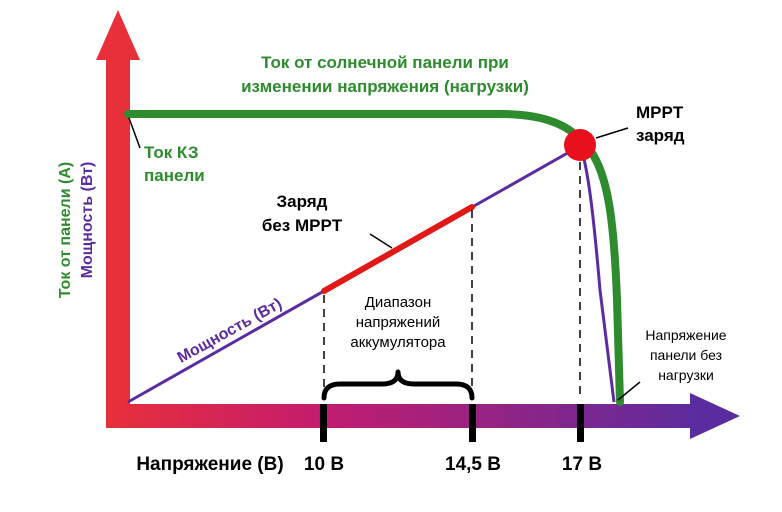 The height and width of the screenshot is (512, 782). Describe the element at coordinates (385, 62) in the screenshot. I see `current-curve-label-line1: Ток от солнечной панели при` at that location.